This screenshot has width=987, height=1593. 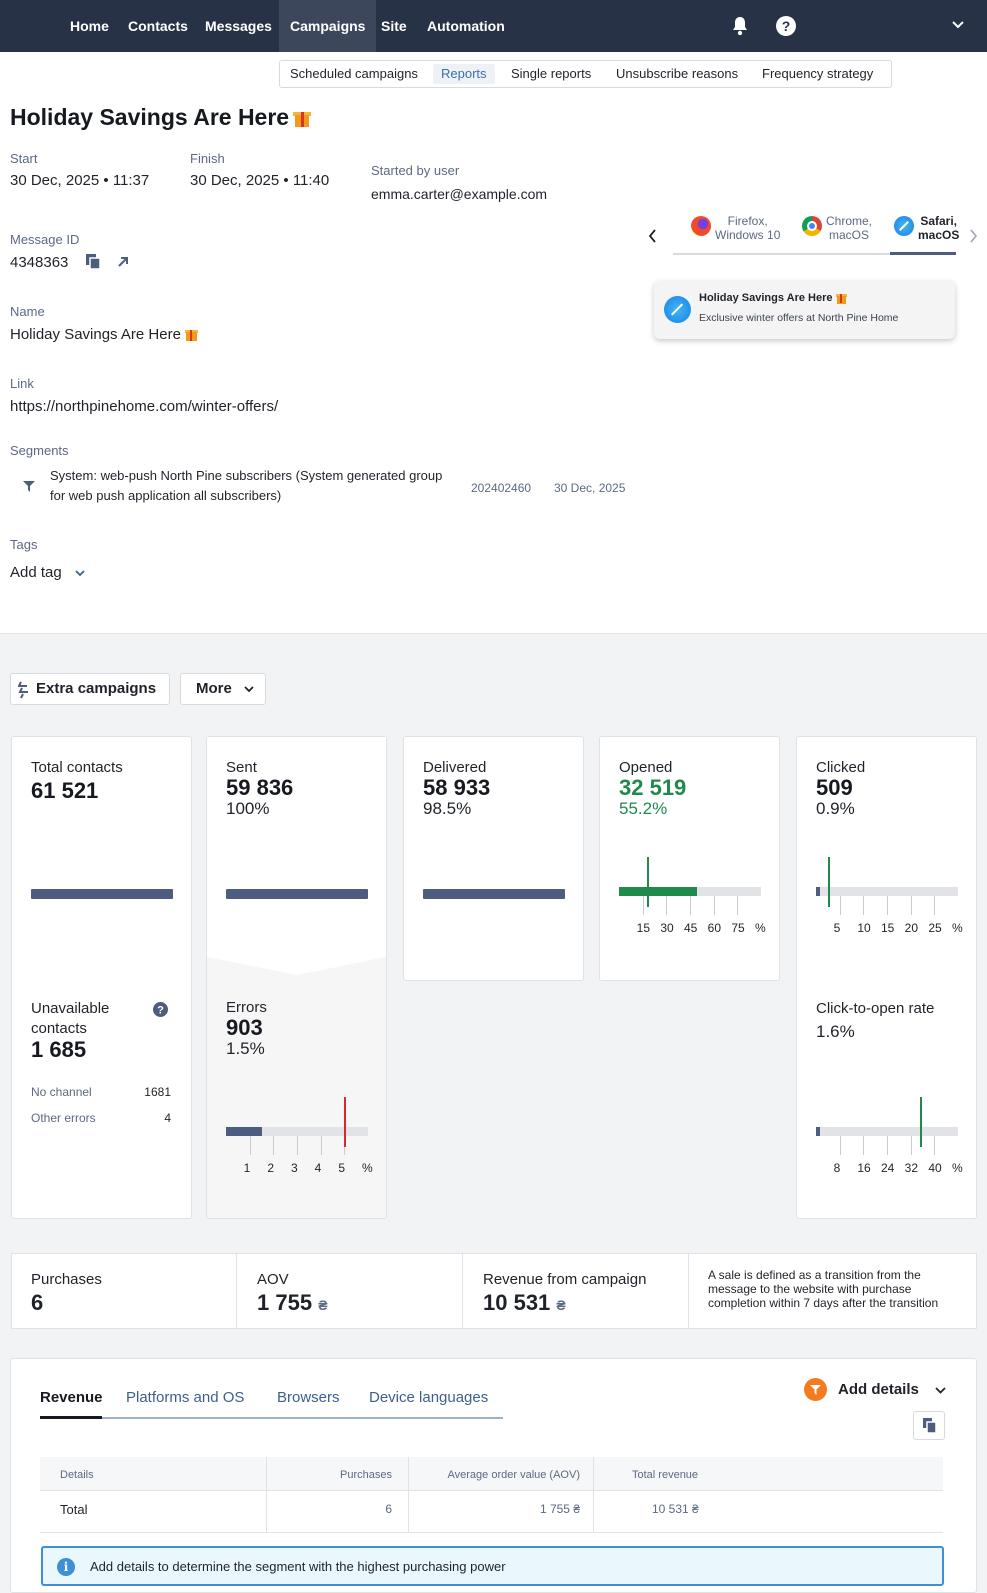 I want to click on browser-tab-firefox: Firefox, Windows 10, so click(x=737, y=231).